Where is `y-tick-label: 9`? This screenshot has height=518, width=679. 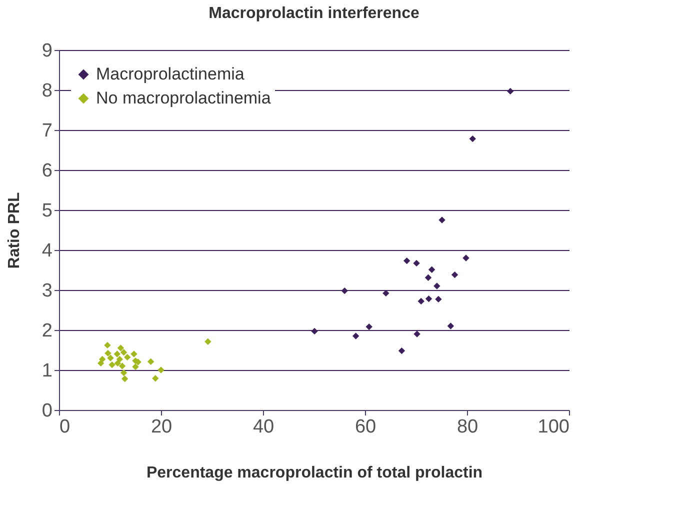 y-tick-label: 9 is located at coordinates (47, 51).